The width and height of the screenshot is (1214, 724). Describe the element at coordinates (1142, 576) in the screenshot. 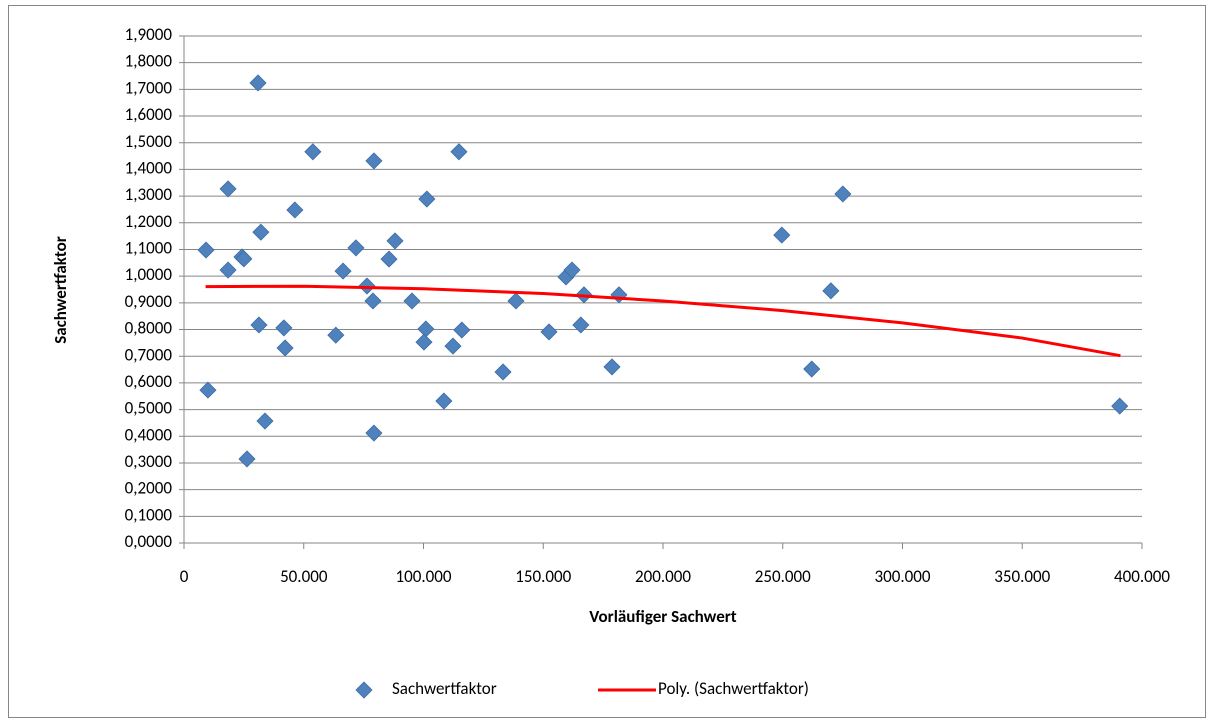

I see `x-tick-label: 400.000` at that location.